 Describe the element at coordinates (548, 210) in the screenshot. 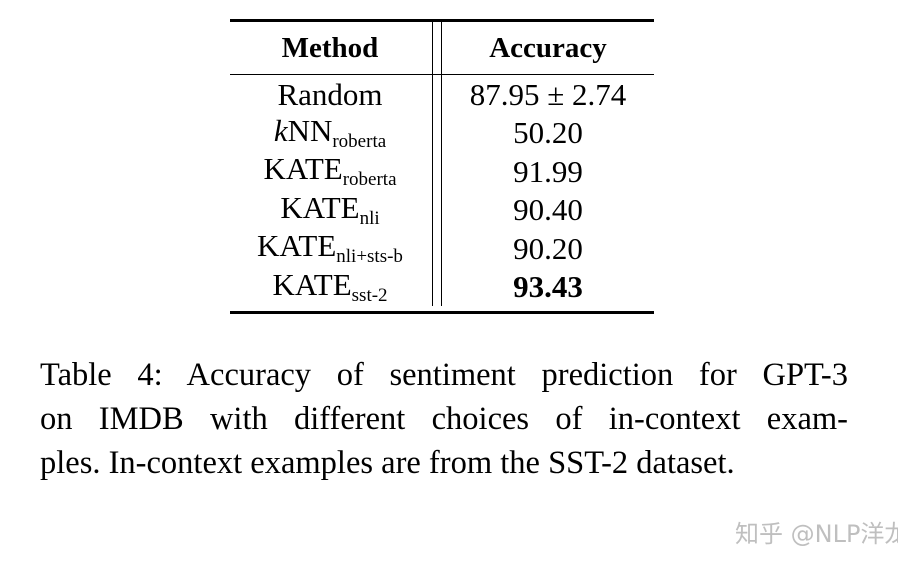

I see `accuracy-cell: 90.40` at that location.